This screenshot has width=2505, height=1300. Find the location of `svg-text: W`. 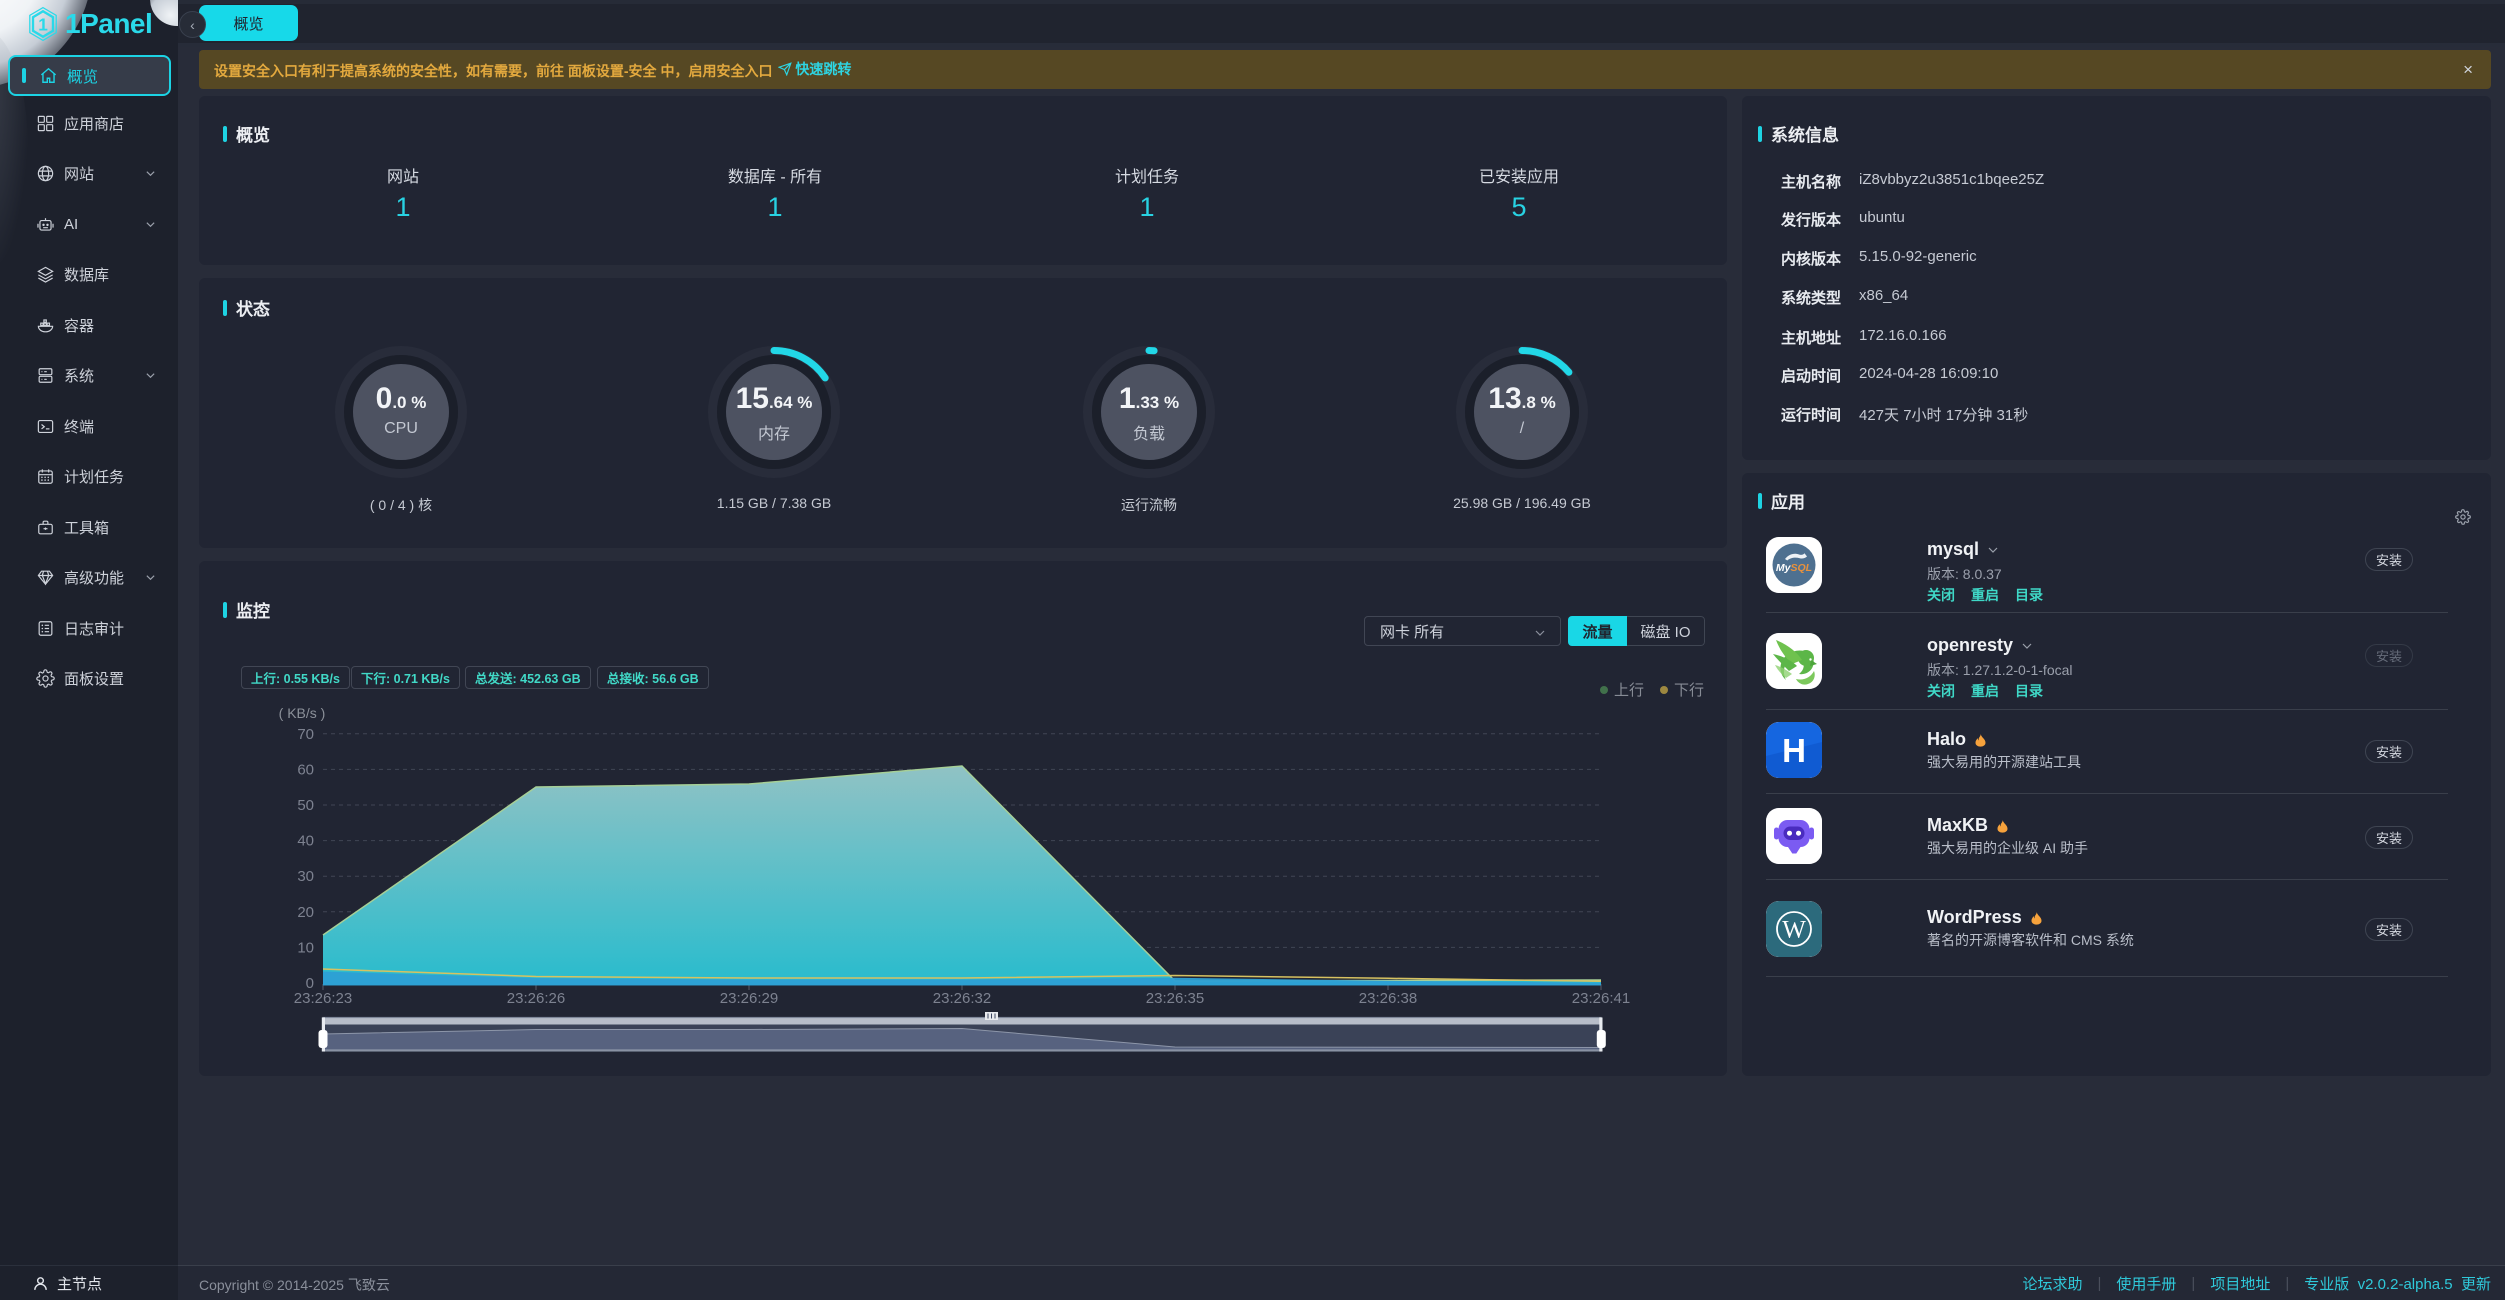

svg-text: W is located at coordinates (1794, 930).